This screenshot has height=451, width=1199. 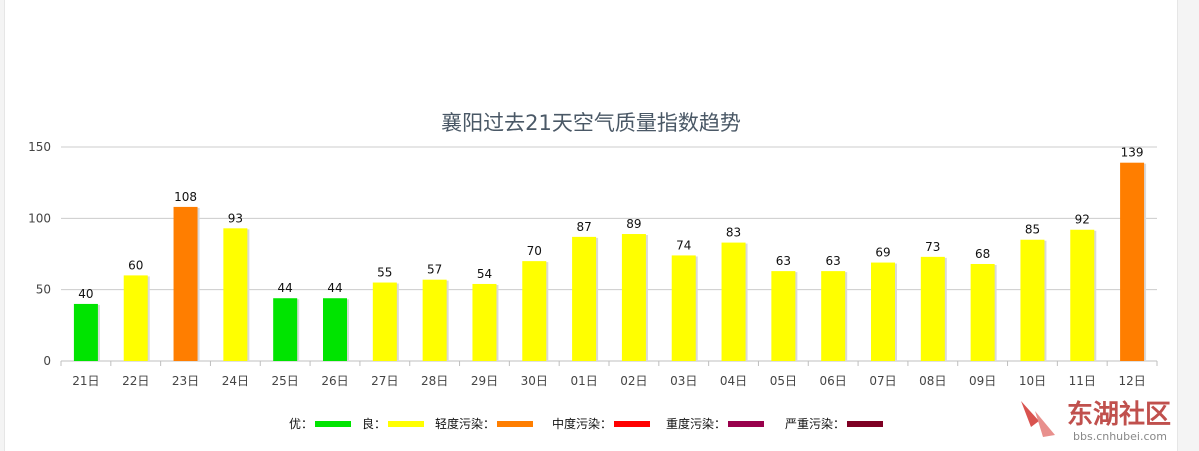 I want to click on x-tick-label: 24日, so click(x=235, y=381).